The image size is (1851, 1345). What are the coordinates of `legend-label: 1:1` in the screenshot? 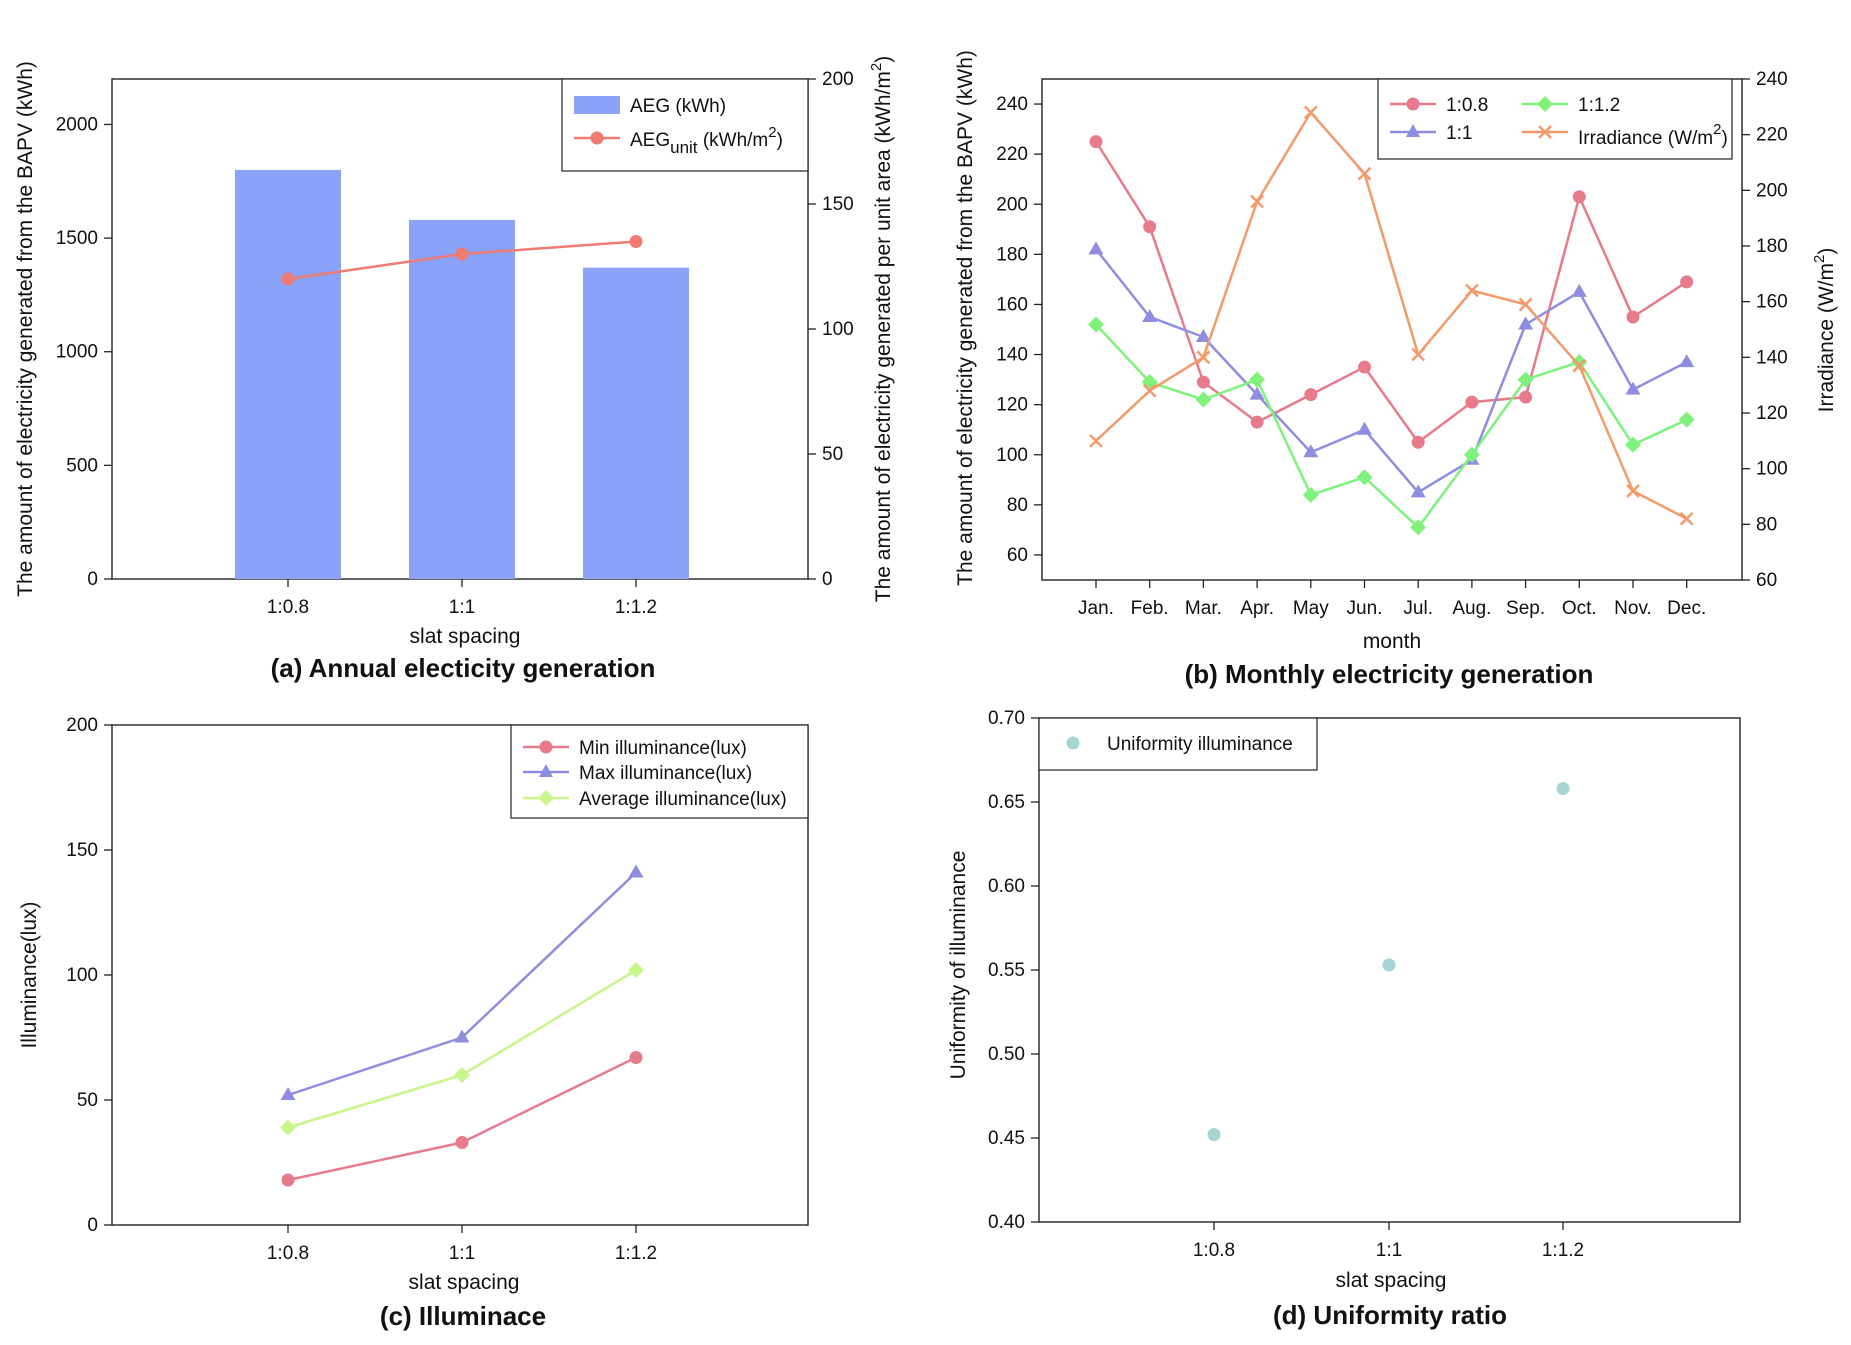 It's located at (1459, 133).